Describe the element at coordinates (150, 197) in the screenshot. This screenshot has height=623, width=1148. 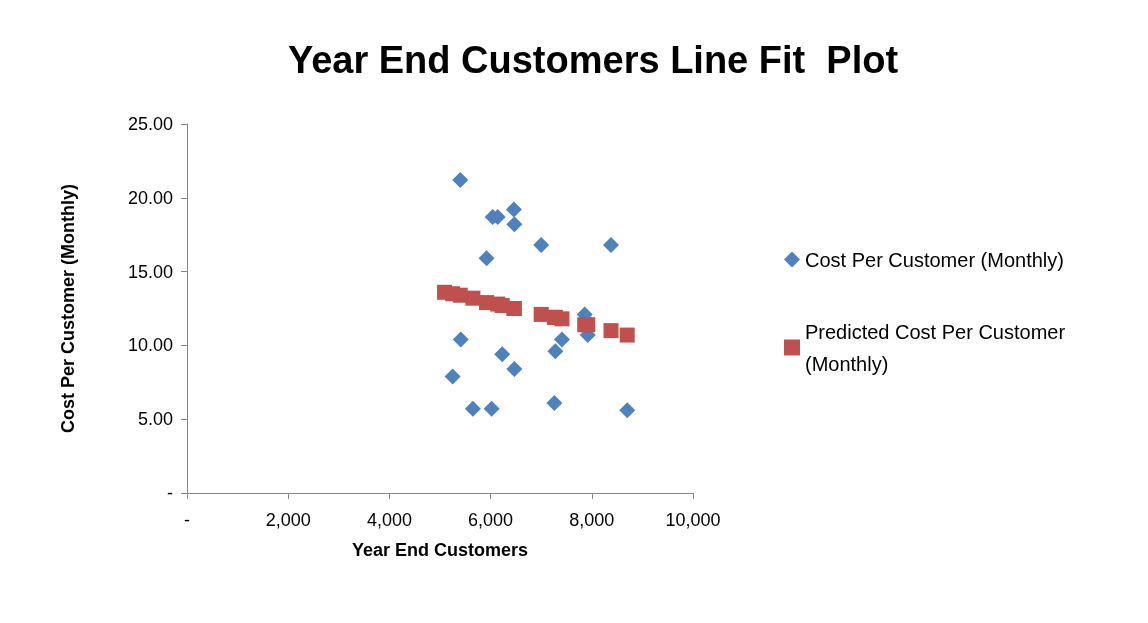
I see `y-tick-label: 20.00` at that location.